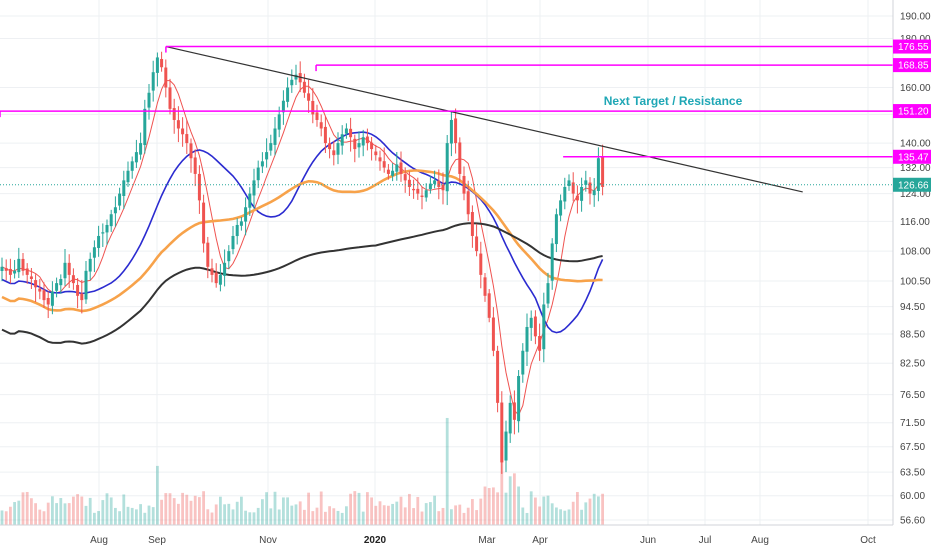 Image resolution: width=932 pixels, height=550 pixels. What do you see at coordinates (915, 252) in the screenshot?
I see `y-tick-label: 108.00` at bounding box center [915, 252].